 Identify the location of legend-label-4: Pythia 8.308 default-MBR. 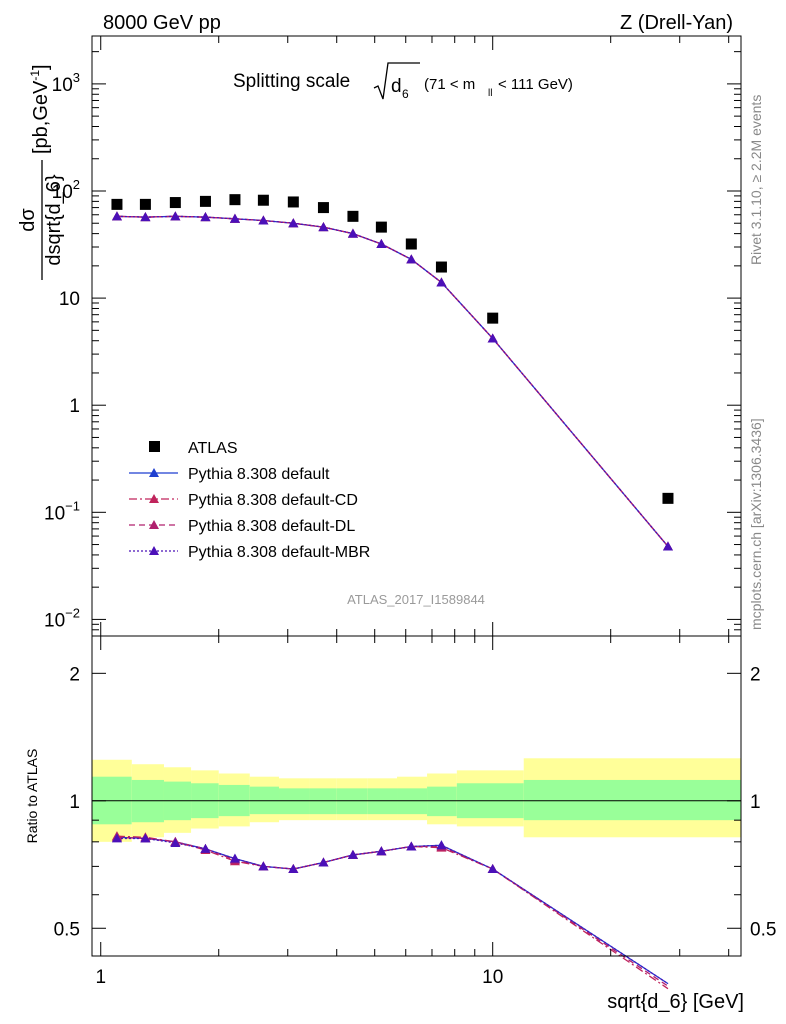
(279, 552).